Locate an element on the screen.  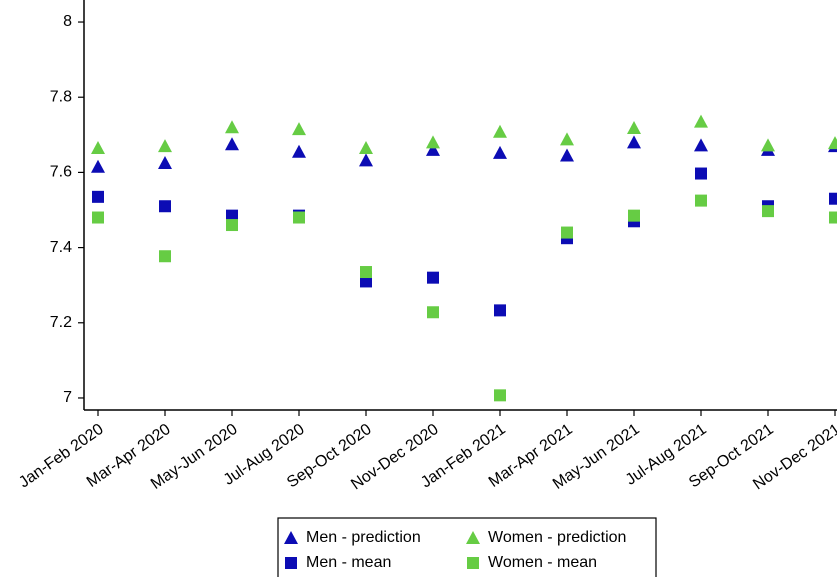
y-tick-label: 7.2 is located at coordinates (61, 322).